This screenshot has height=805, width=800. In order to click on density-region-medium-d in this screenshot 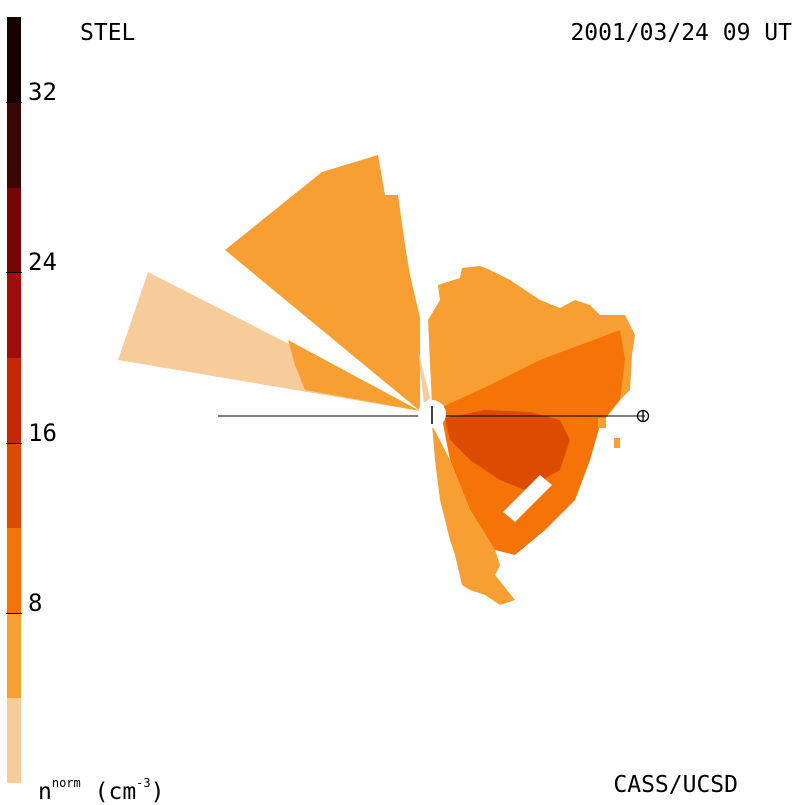, I will do `click(473, 515)`.